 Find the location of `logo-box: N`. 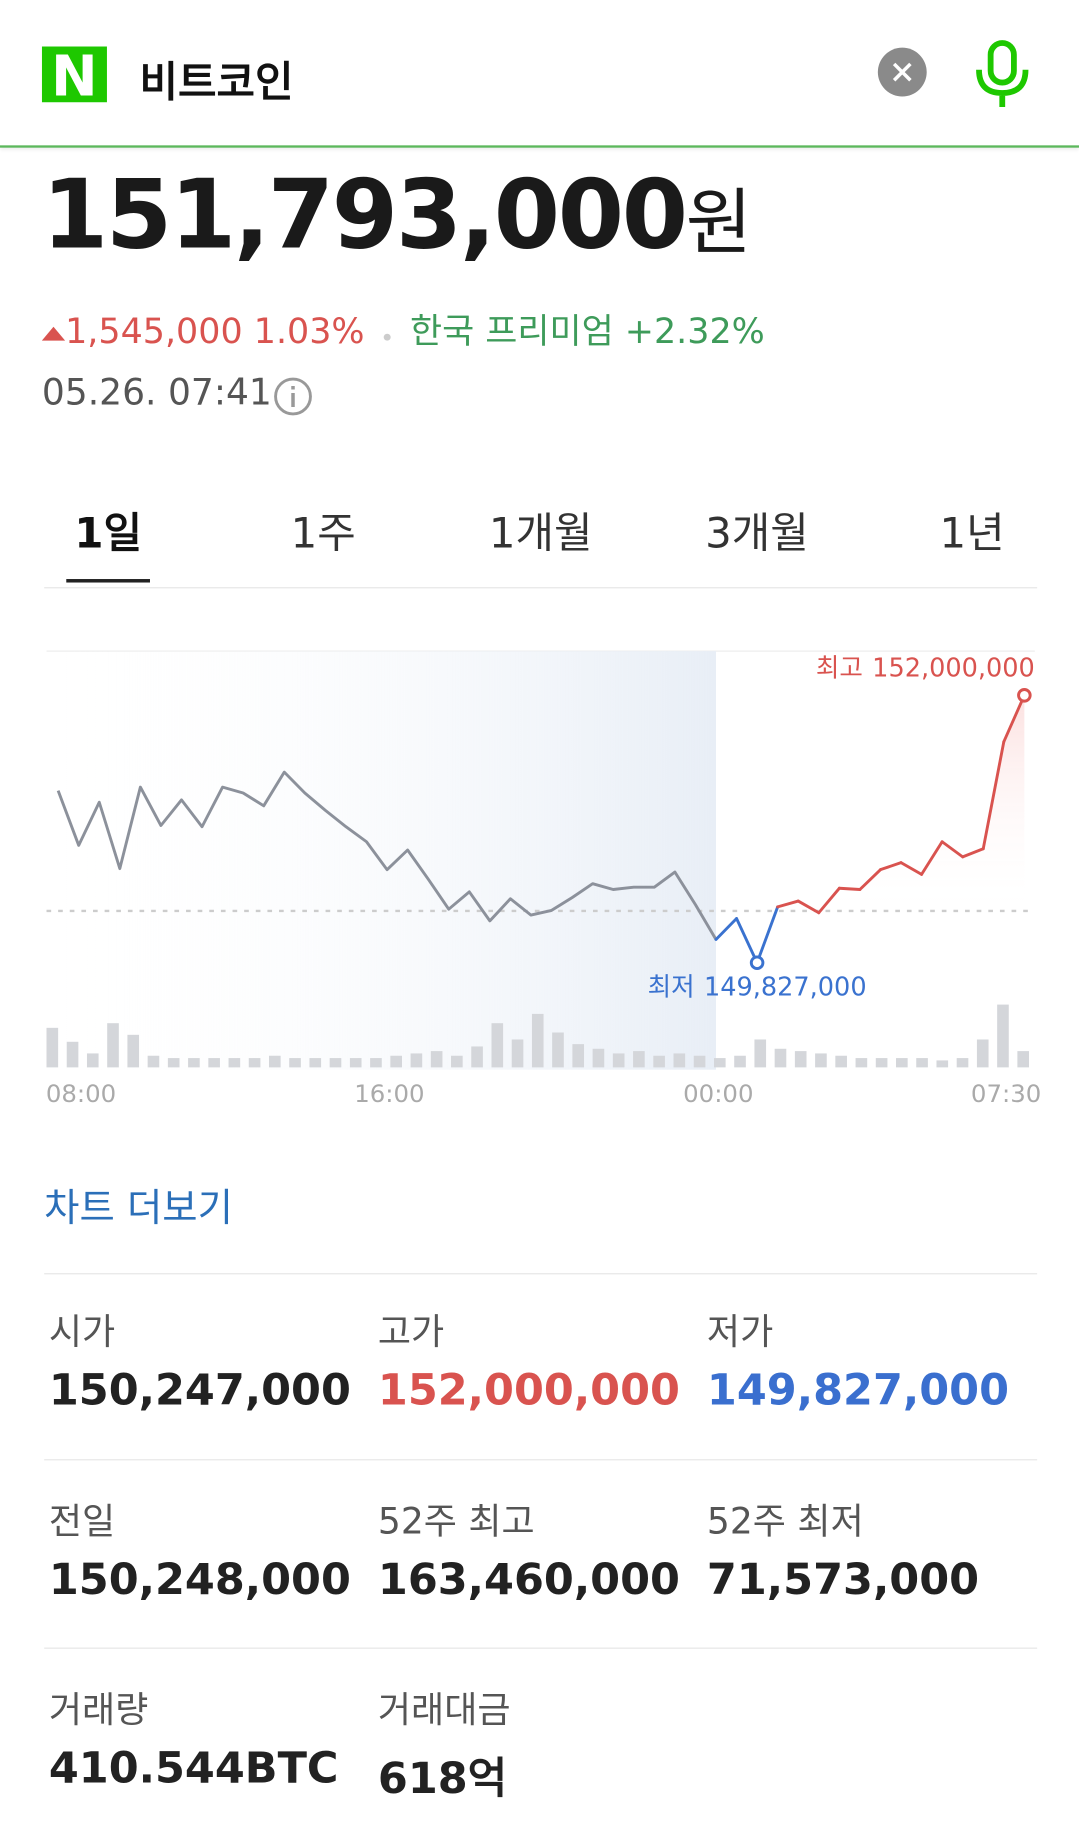

logo-box: N is located at coordinates (74, 74).